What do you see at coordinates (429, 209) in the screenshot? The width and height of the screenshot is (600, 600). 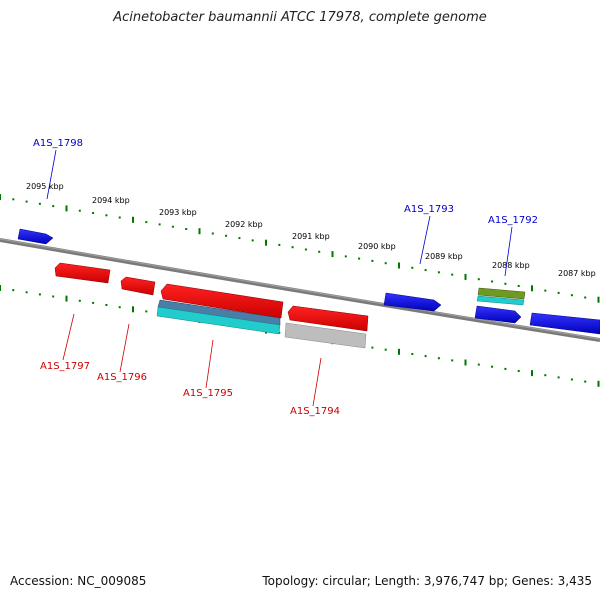 I see `gene-label-a1s-1793: A1S_1793` at bounding box center [429, 209].